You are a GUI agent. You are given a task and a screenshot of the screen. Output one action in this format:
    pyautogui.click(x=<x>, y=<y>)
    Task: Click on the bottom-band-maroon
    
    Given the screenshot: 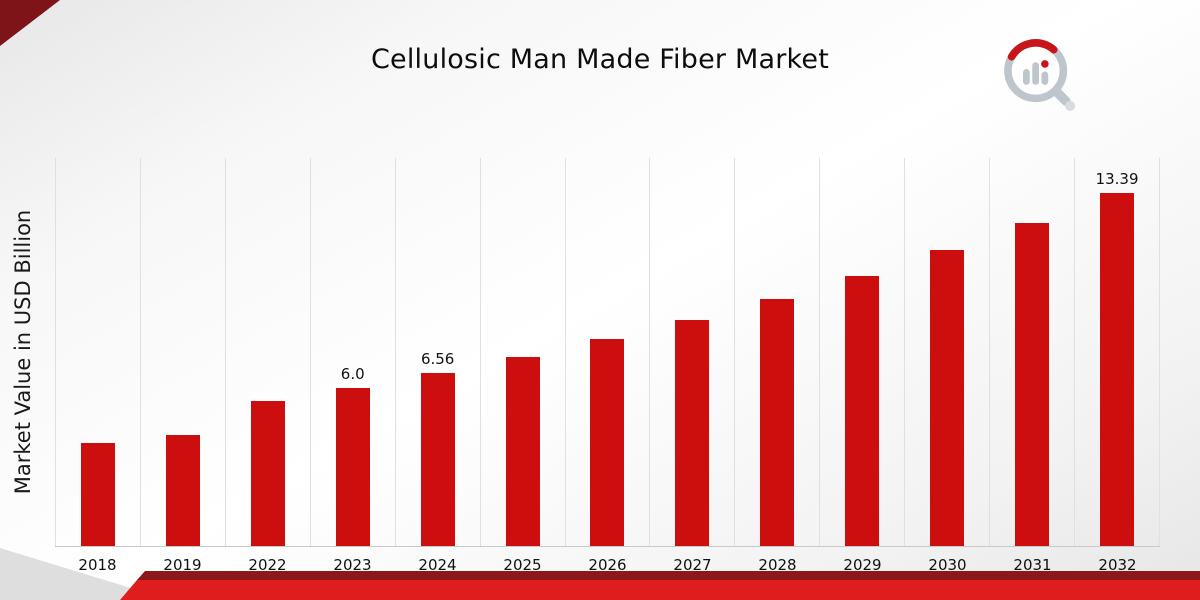 What is the action you would take?
    pyautogui.click(x=668, y=575)
    